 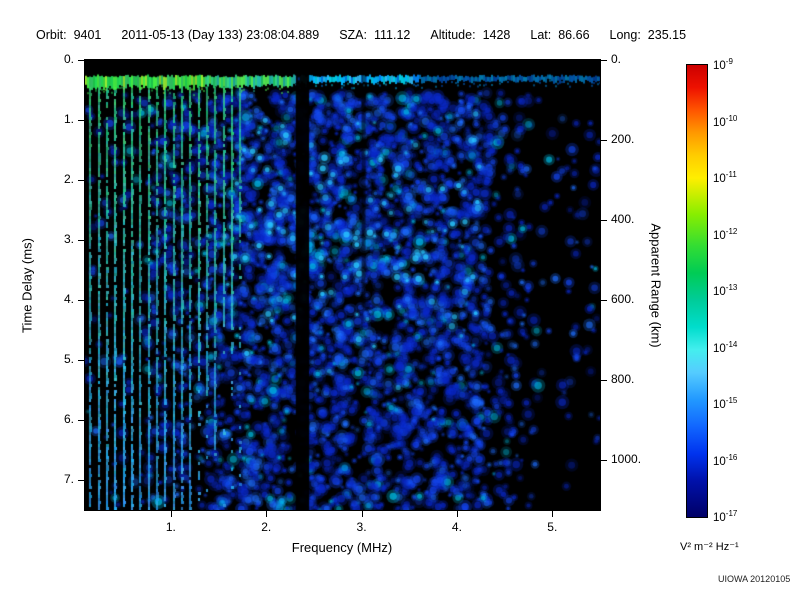 What do you see at coordinates (68, 479) in the screenshot?
I see `y-tick-label-left: 7.` at bounding box center [68, 479].